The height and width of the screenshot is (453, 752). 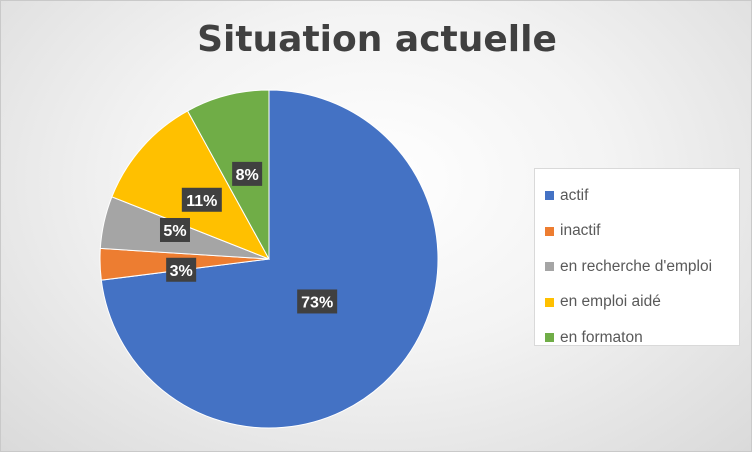 What do you see at coordinates (610, 302) in the screenshot?
I see `legend-label: en emploi aidé` at bounding box center [610, 302].